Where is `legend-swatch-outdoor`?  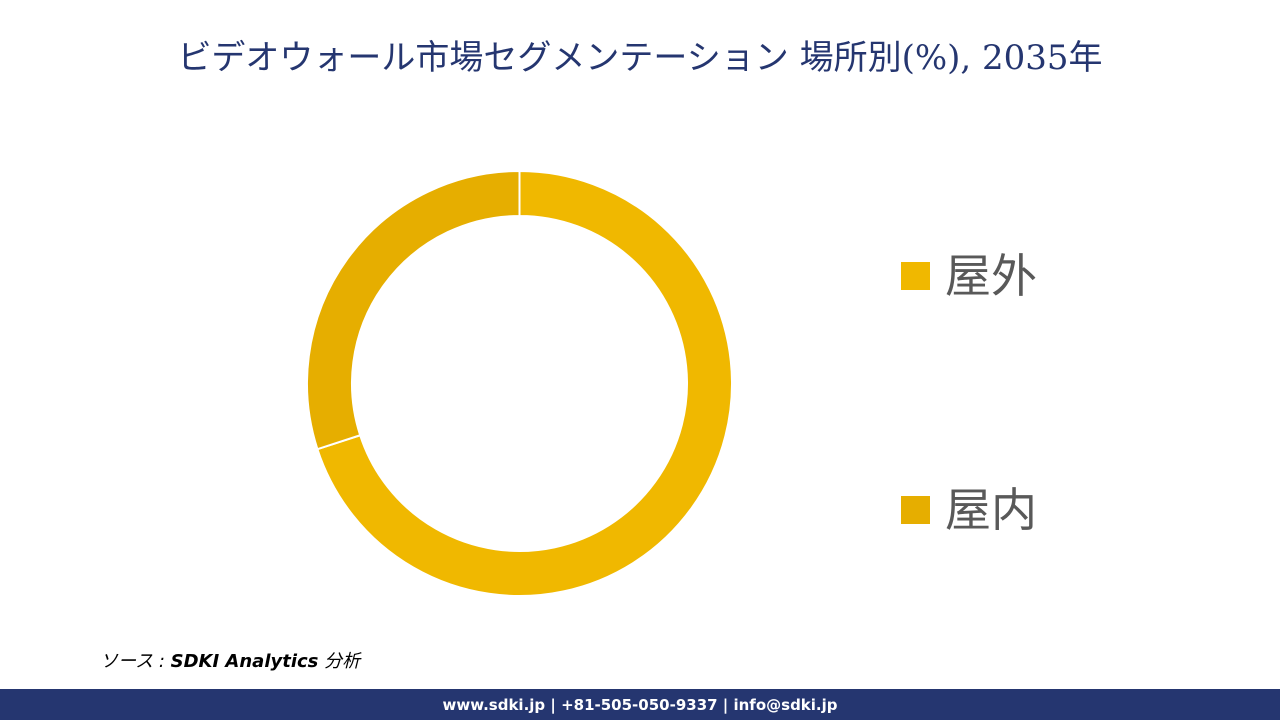
legend-swatch-outdoor is located at coordinates (915, 276).